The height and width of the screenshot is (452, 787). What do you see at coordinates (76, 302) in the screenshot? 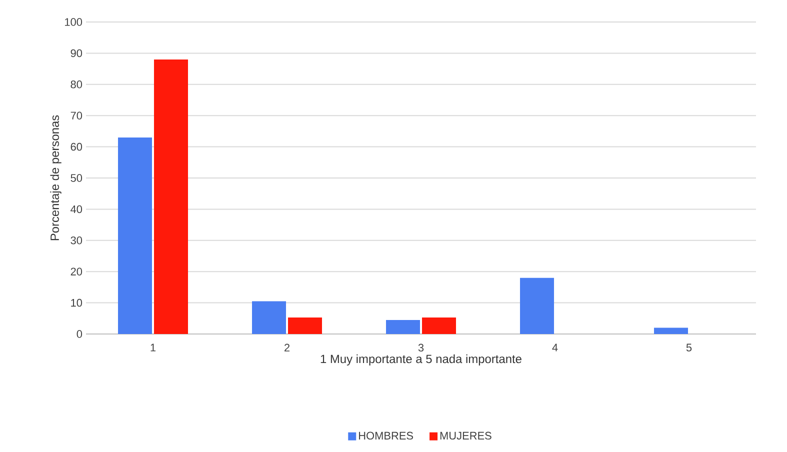
I see `y-tick-label: 10` at bounding box center [76, 302].